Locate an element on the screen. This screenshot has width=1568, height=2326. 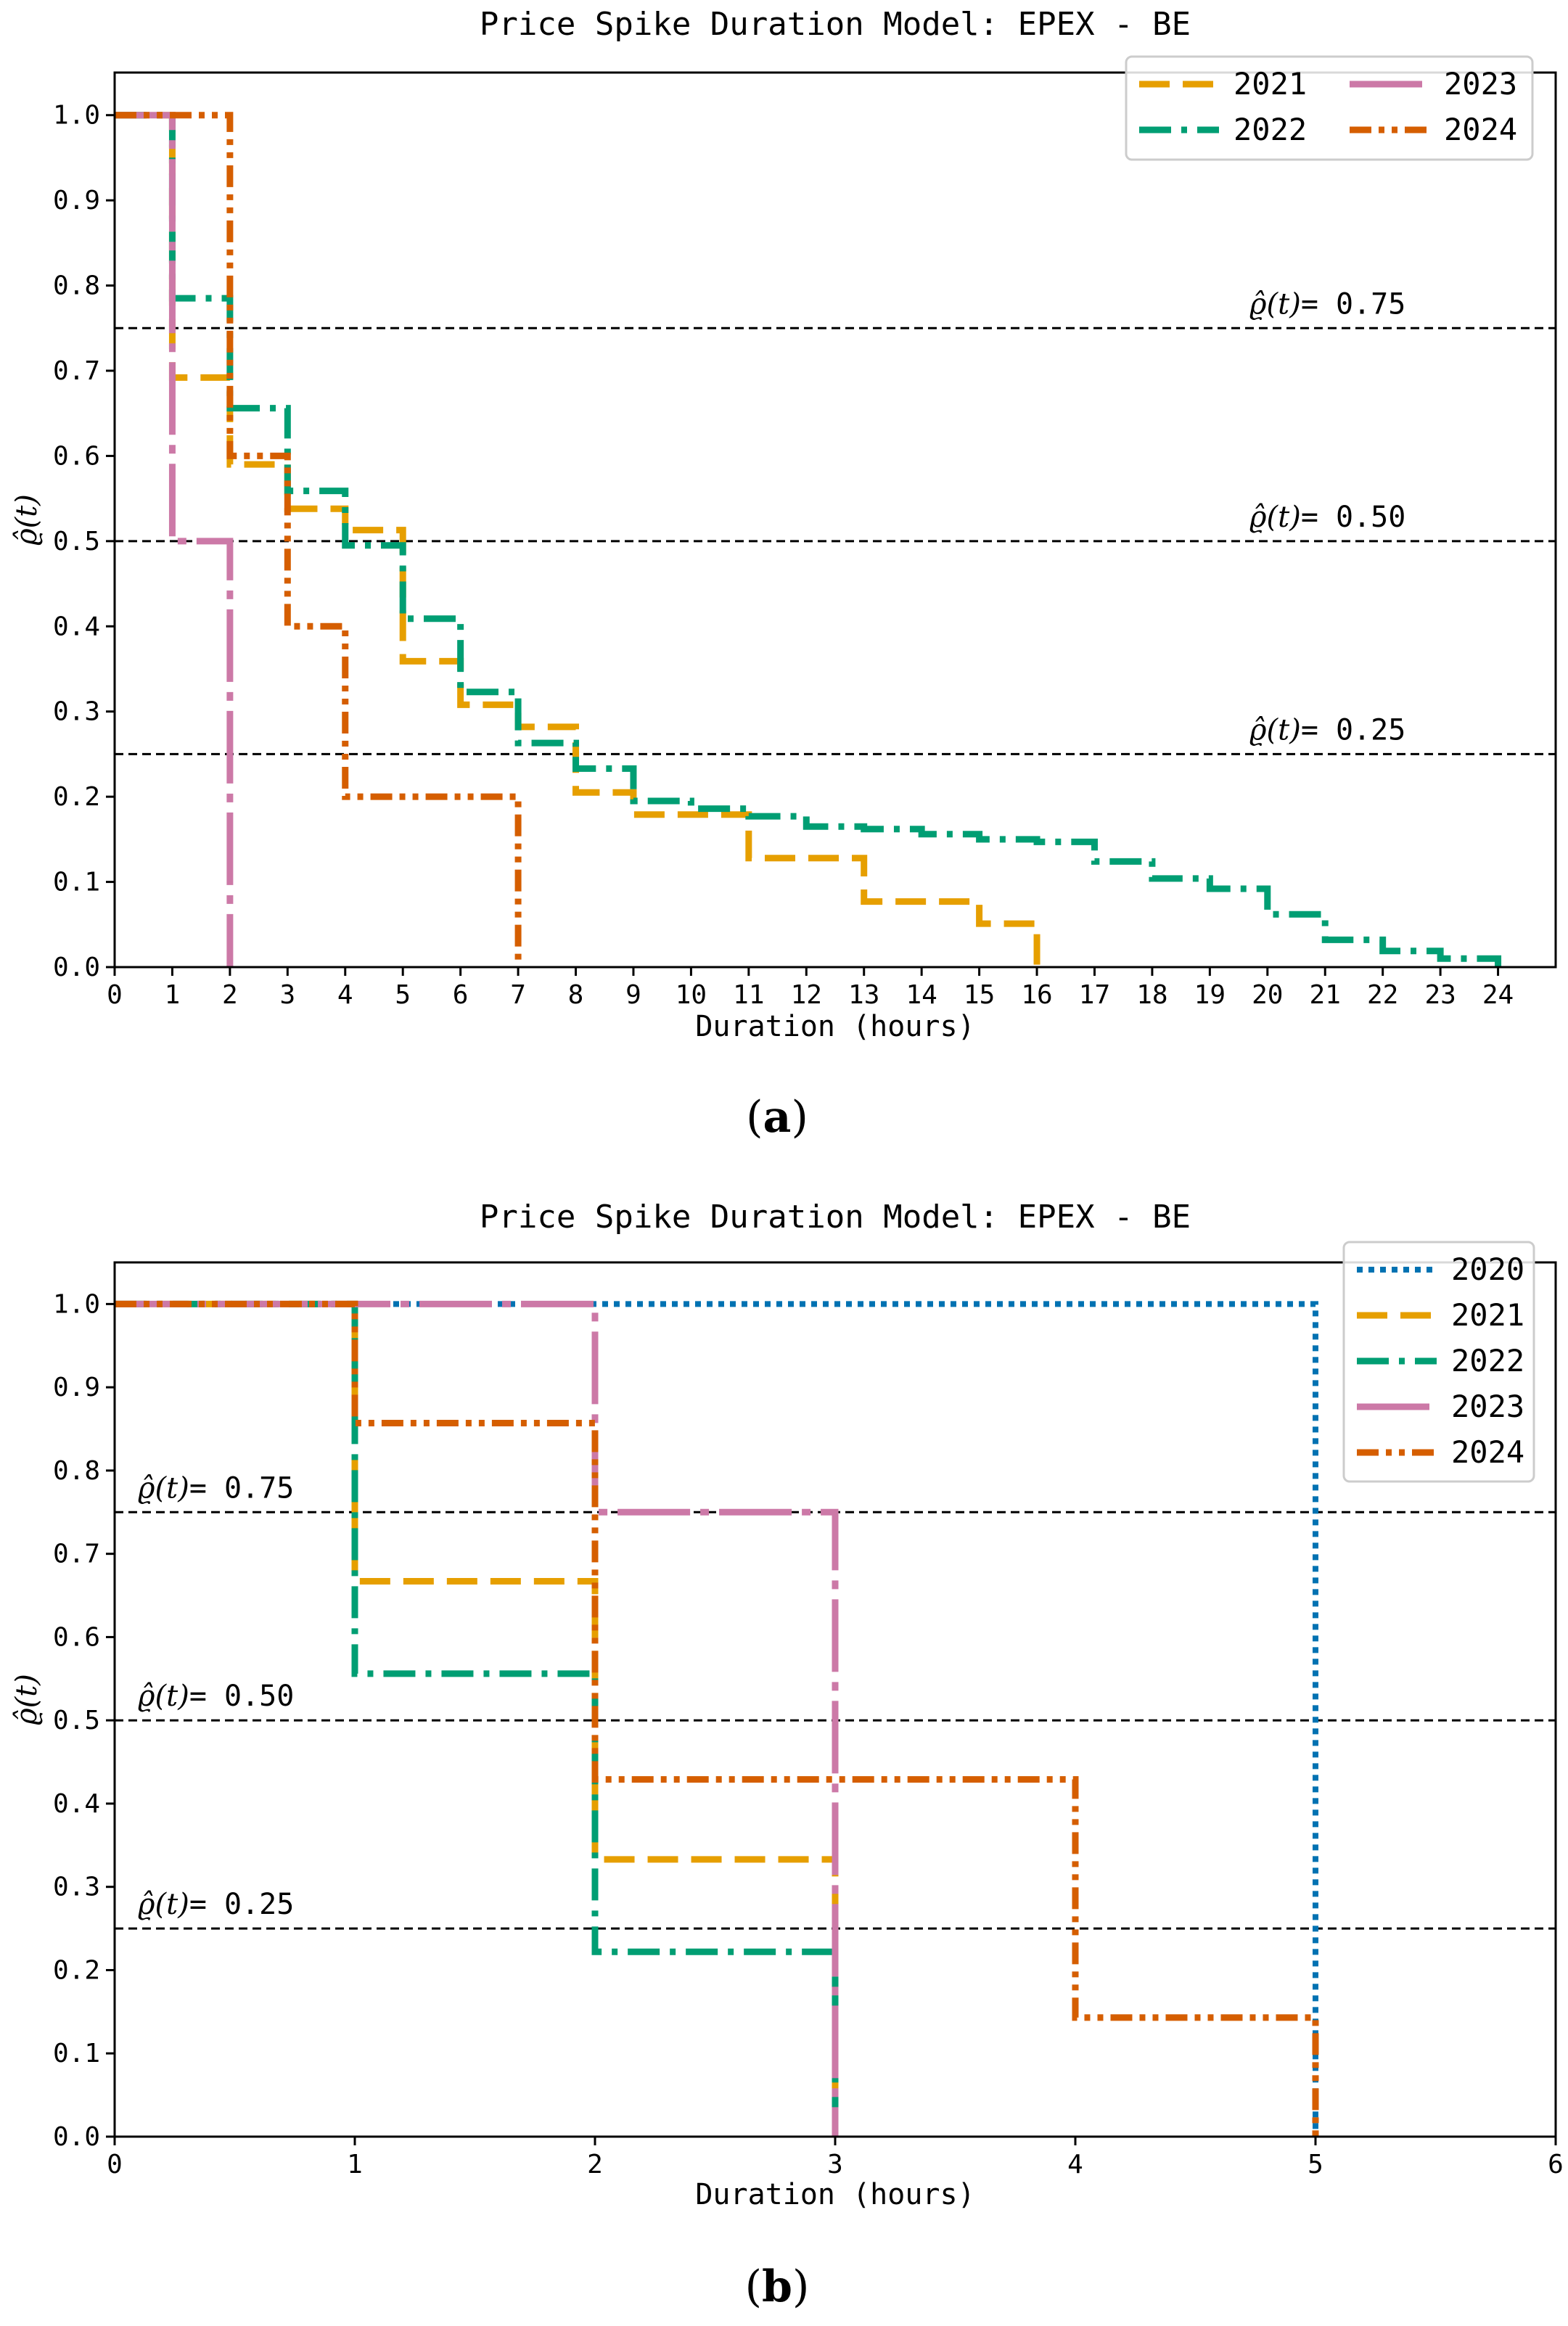
y-tick-label: 0.8 is located at coordinates (76, 286).